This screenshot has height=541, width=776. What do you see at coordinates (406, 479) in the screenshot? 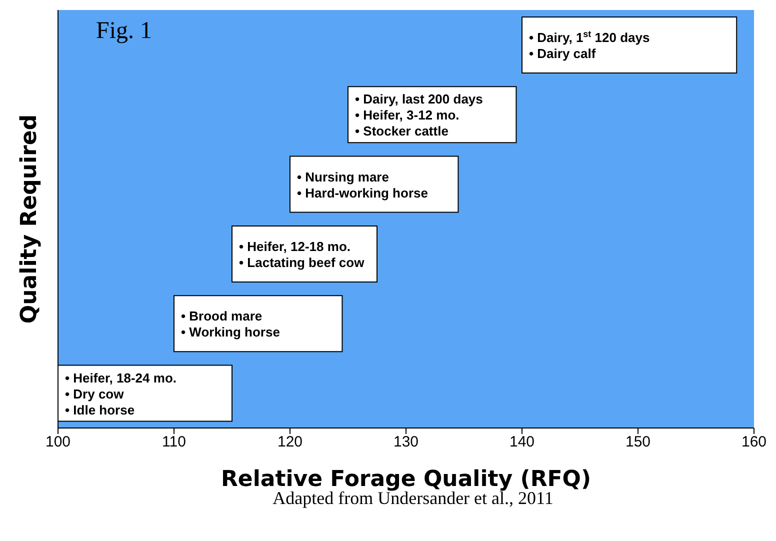
I see `x-axis-title: Relative Forage Quality (RFQ)` at bounding box center [406, 479].